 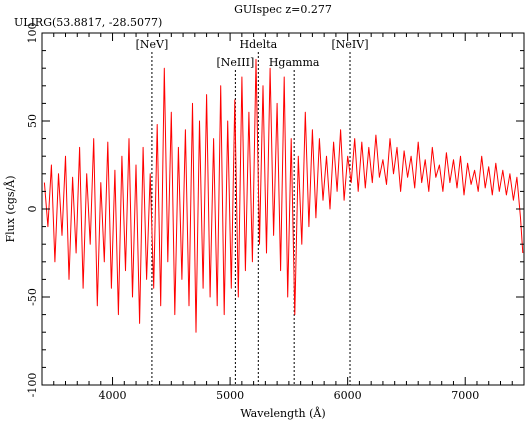 What do you see at coordinates (10, 208) in the screenshot?
I see `y-axis-label: Flux (cgs/Å)` at bounding box center [10, 208].